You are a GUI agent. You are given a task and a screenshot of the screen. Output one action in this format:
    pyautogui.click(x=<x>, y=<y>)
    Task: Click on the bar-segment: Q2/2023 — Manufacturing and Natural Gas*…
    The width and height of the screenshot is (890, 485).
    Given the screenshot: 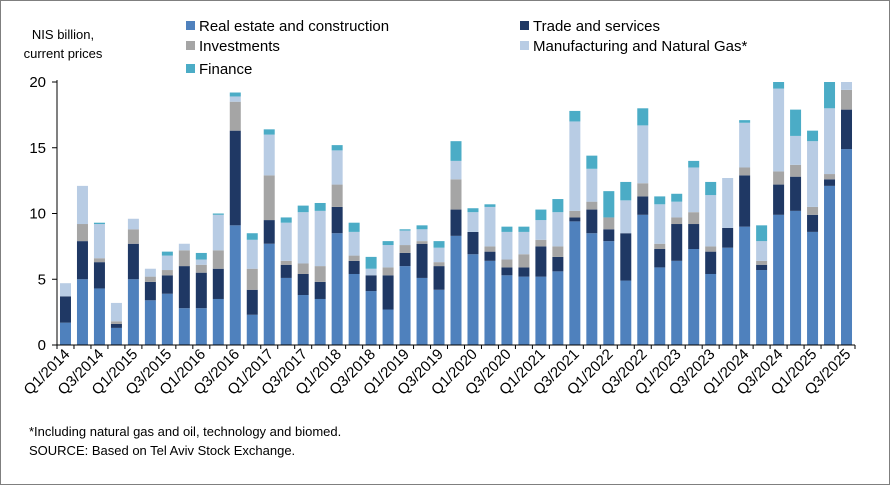 What is the action you would take?
    pyautogui.click(x=694, y=190)
    